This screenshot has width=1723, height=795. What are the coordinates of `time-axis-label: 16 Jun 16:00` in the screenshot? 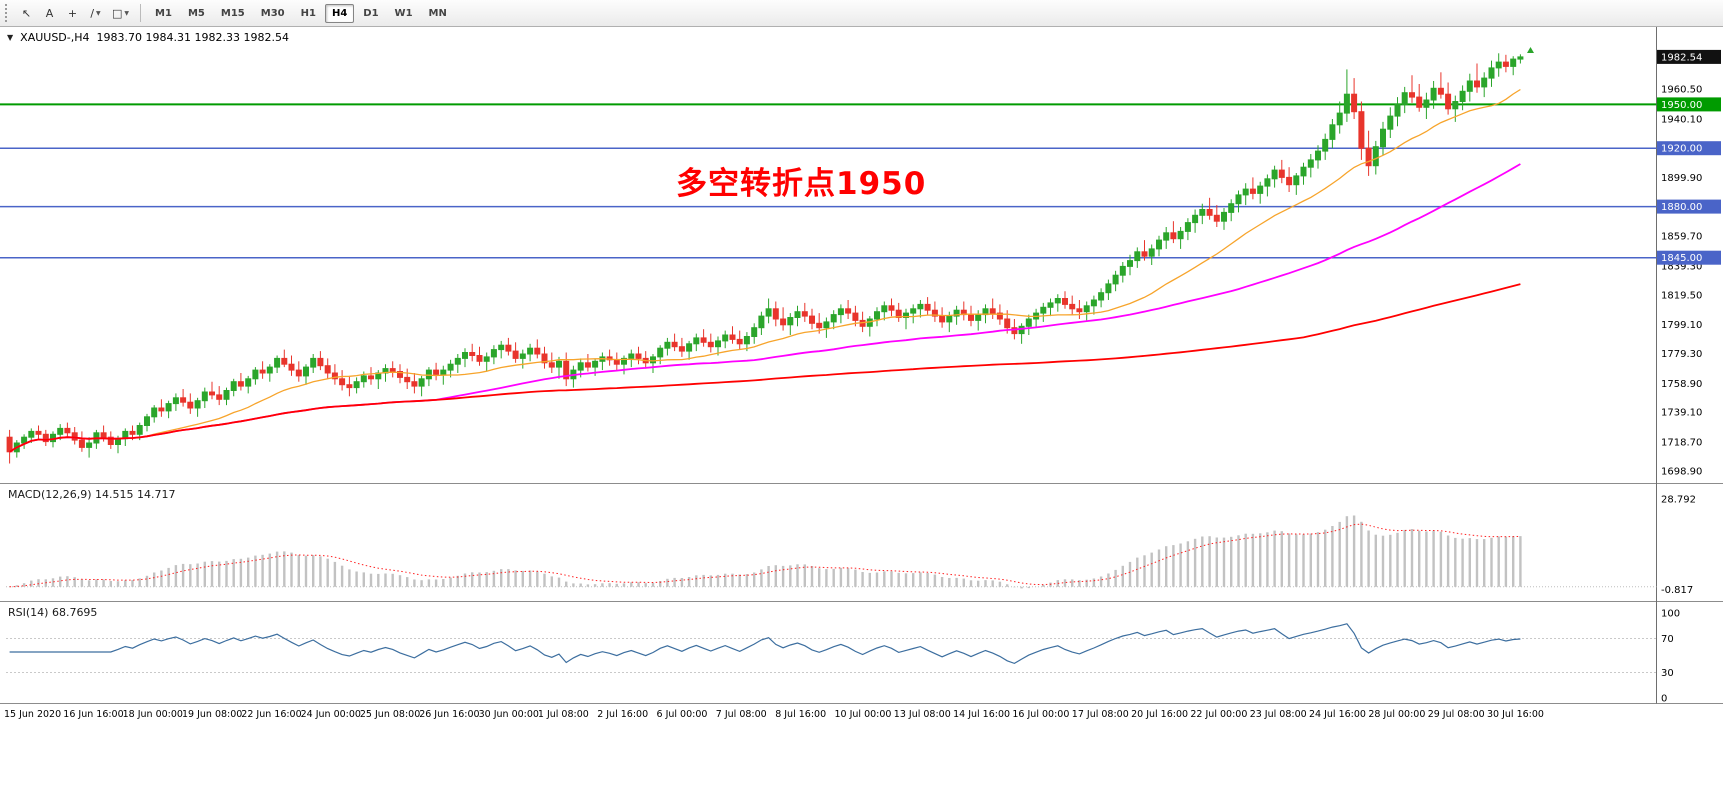 It's located at (93, 714).